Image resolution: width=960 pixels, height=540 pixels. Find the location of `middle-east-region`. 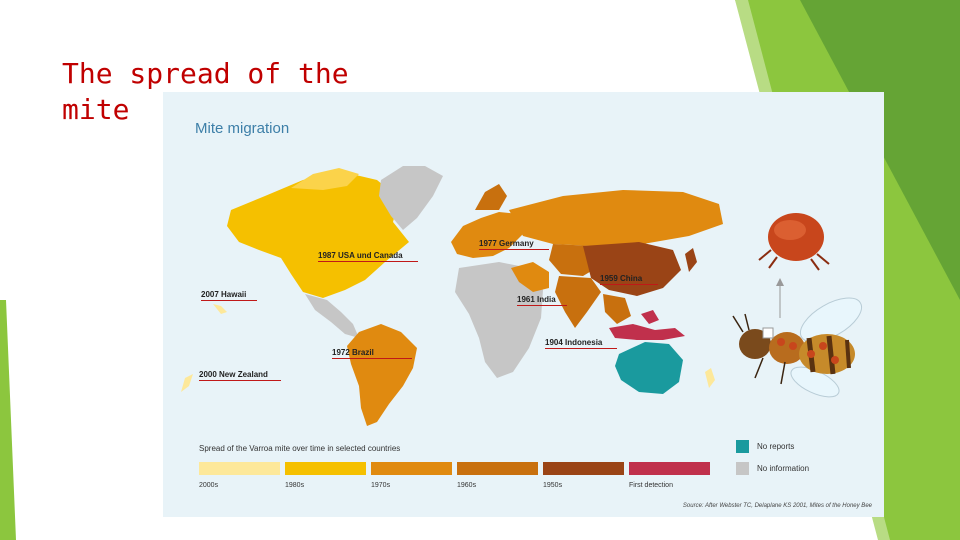

middle-east-region is located at coordinates (530, 277).